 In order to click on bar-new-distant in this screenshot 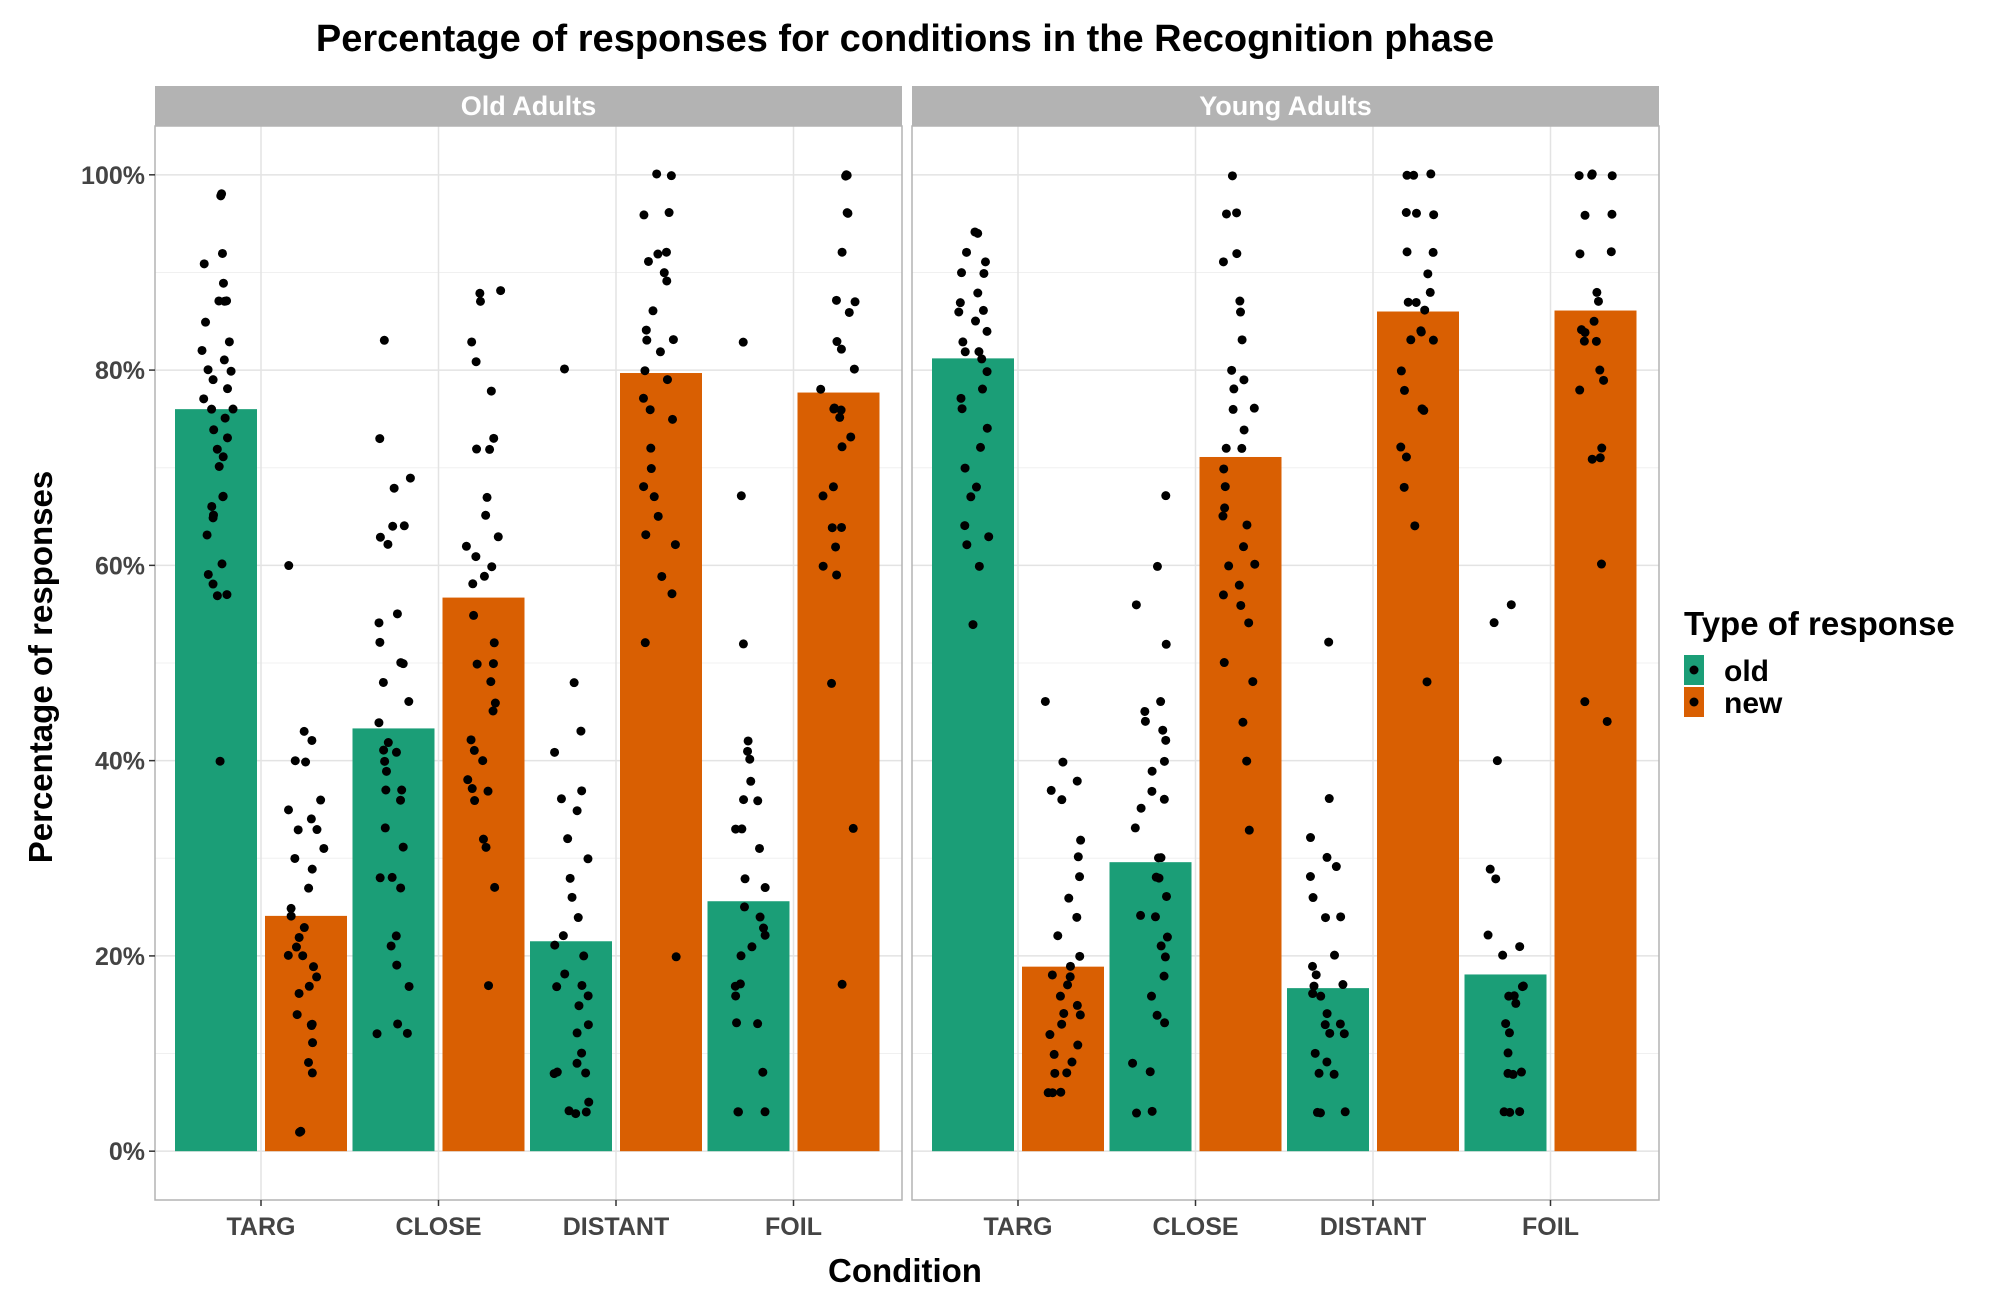, I will do `click(1418, 731)`.